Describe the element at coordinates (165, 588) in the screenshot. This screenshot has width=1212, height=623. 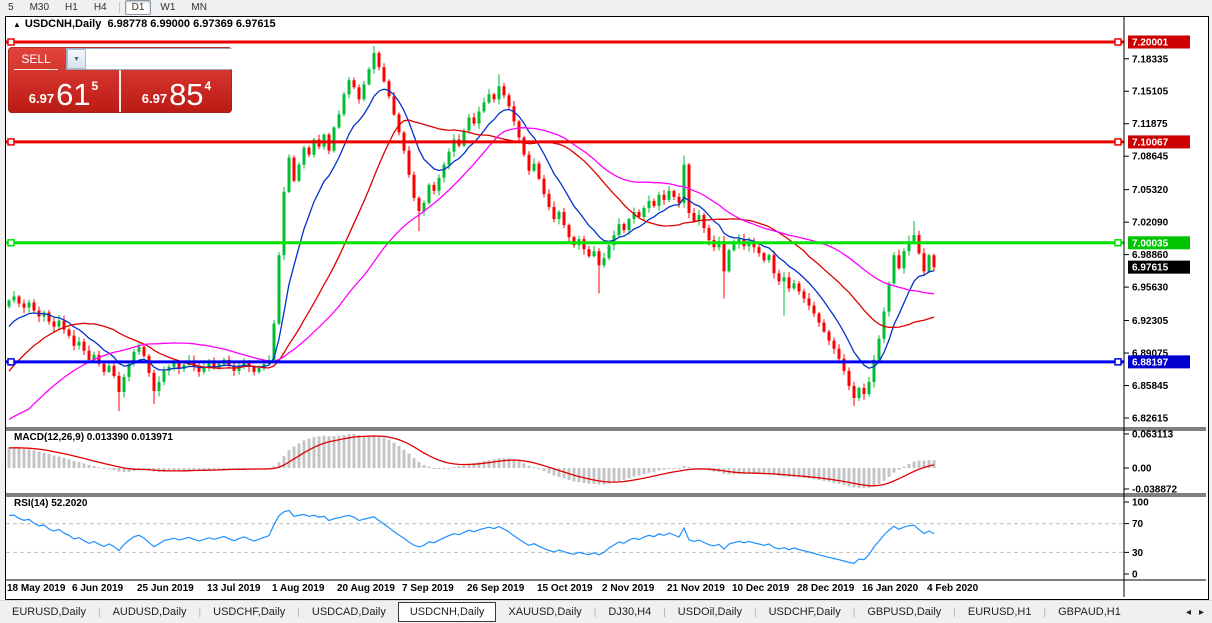
I see `x-axis-date-label: 25 Jun 2019` at that location.